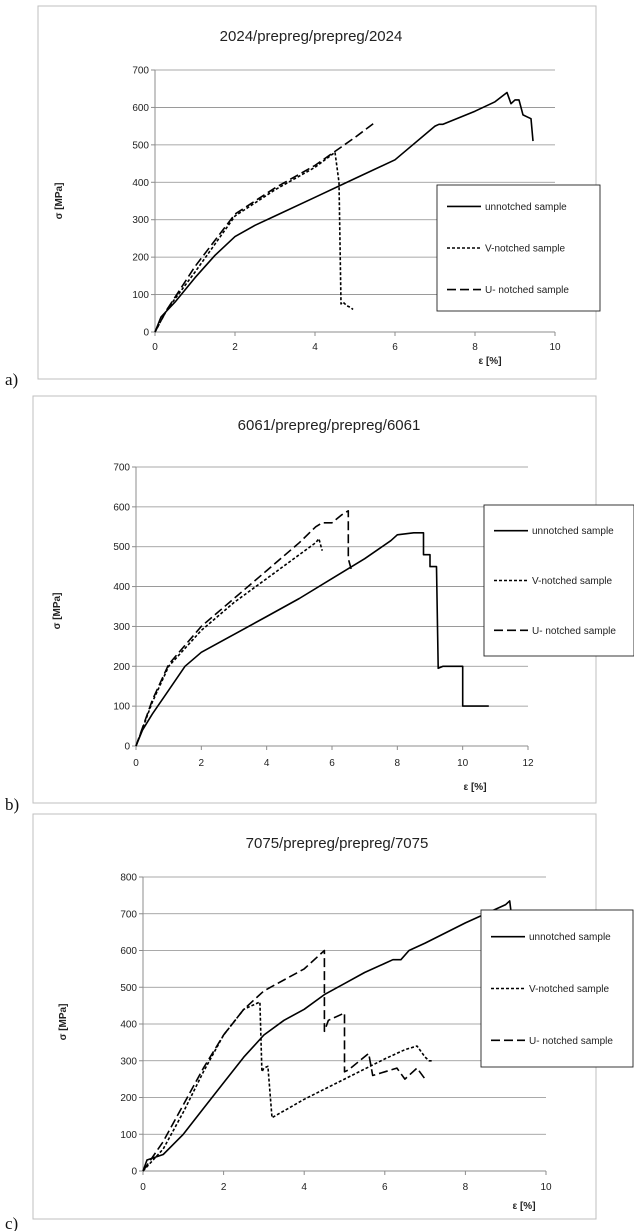  What do you see at coordinates (311, 36) in the screenshot?
I see `chart-title: 2024/prepreg/prepreg/2024` at bounding box center [311, 36].